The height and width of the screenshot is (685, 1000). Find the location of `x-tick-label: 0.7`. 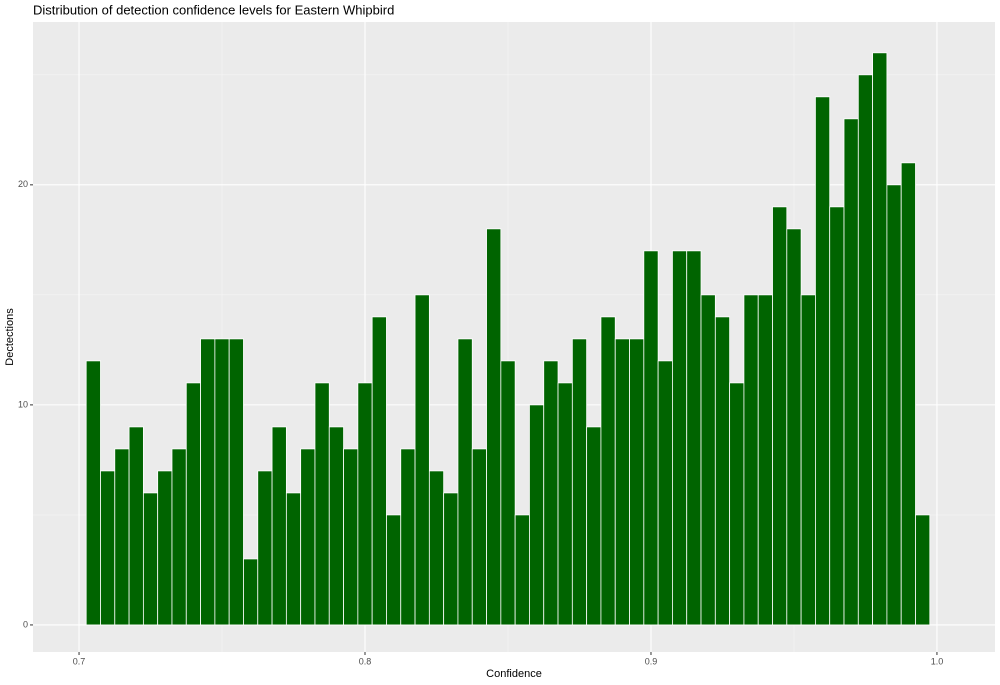

x-tick-label: 0.7 is located at coordinates (79, 661).